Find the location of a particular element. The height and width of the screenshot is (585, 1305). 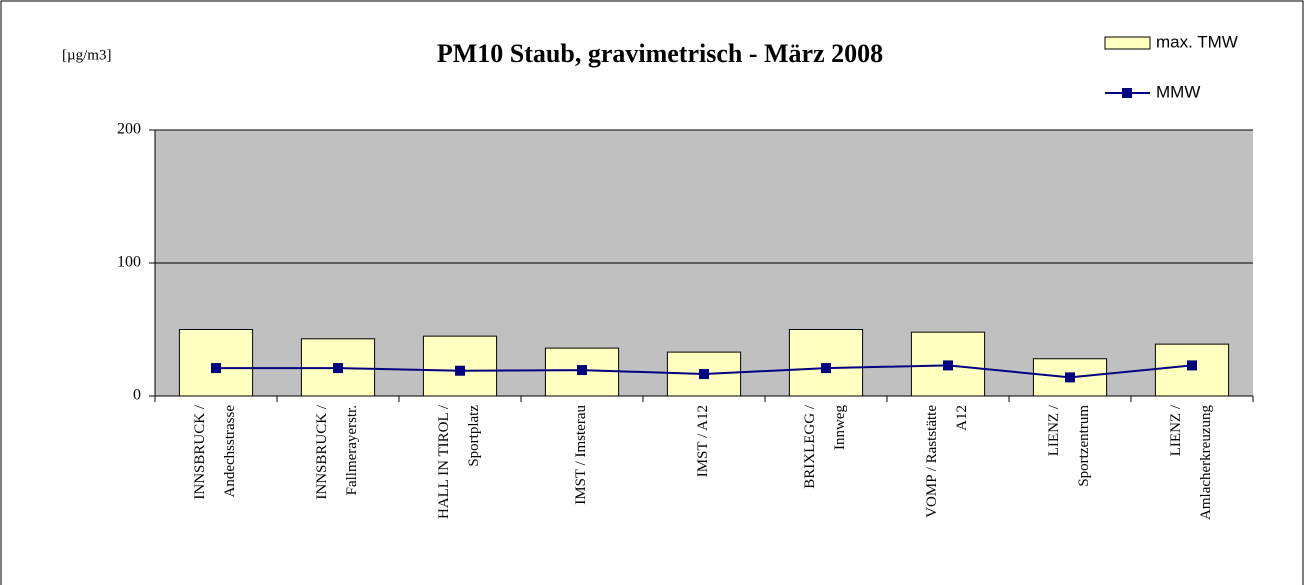

legend-swatch is located at coordinates (1127, 43).